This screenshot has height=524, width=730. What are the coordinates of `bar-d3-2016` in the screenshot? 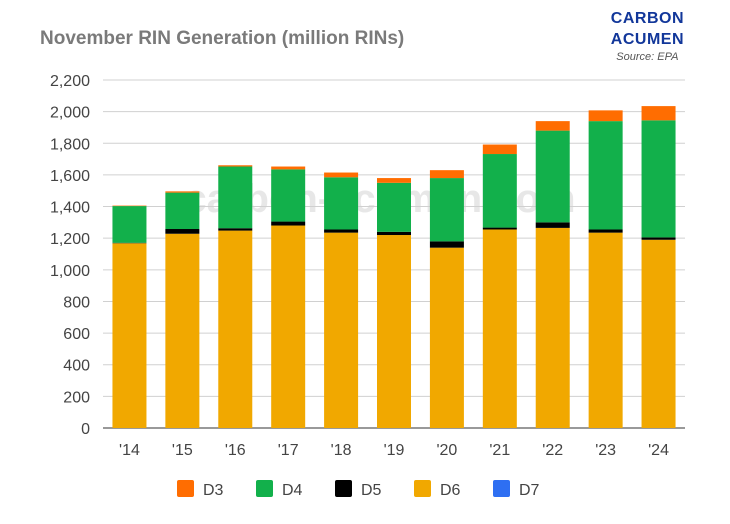 It's located at (235, 166).